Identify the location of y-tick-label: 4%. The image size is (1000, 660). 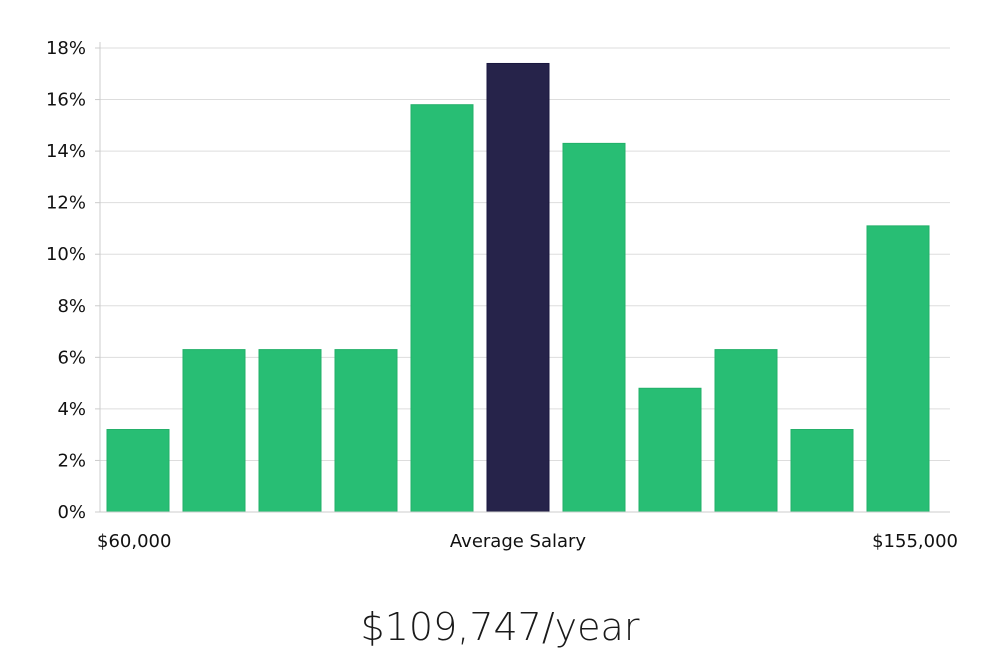
(71, 409).